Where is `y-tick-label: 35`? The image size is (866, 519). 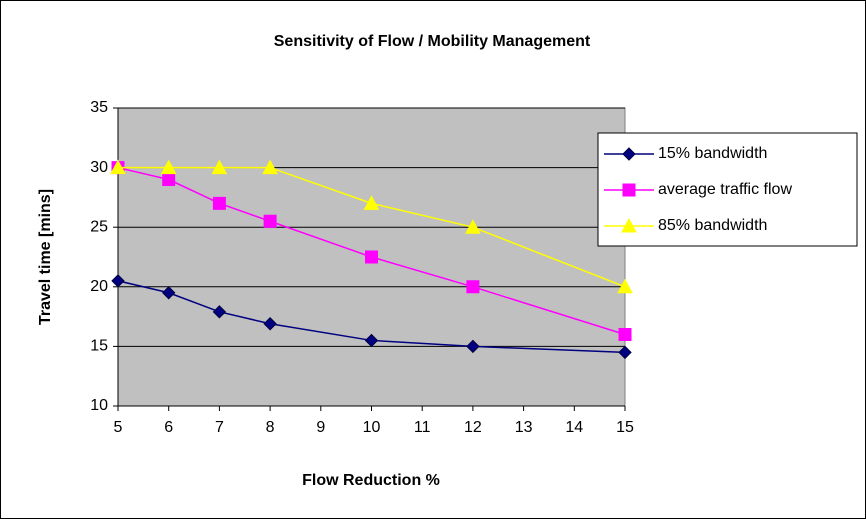 y-tick-label: 35 is located at coordinates (99, 107).